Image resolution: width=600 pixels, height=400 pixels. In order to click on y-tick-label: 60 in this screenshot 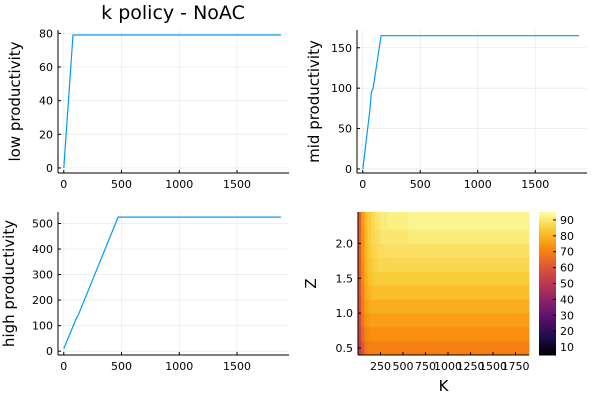, I will do `click(46, 67)`.